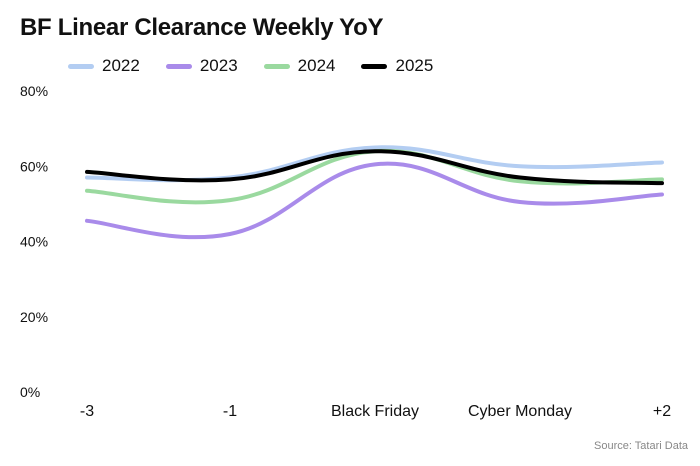 This screenshot has height=466, width=700. What do you see at coordinates (520, 411) in the screenshot?
I see `x-tick-label: Cyber Monday` at bounding box center [520, 411].